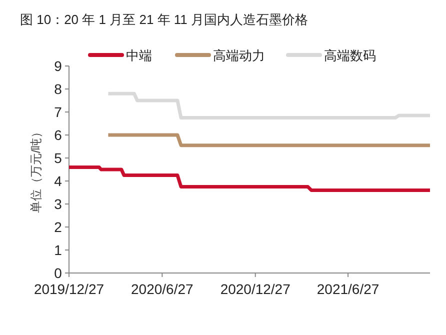  What do you see at coordinates (58, 250) in the screenshot?
I see `y-tick-label: 1` at bounding box center [58, 250].